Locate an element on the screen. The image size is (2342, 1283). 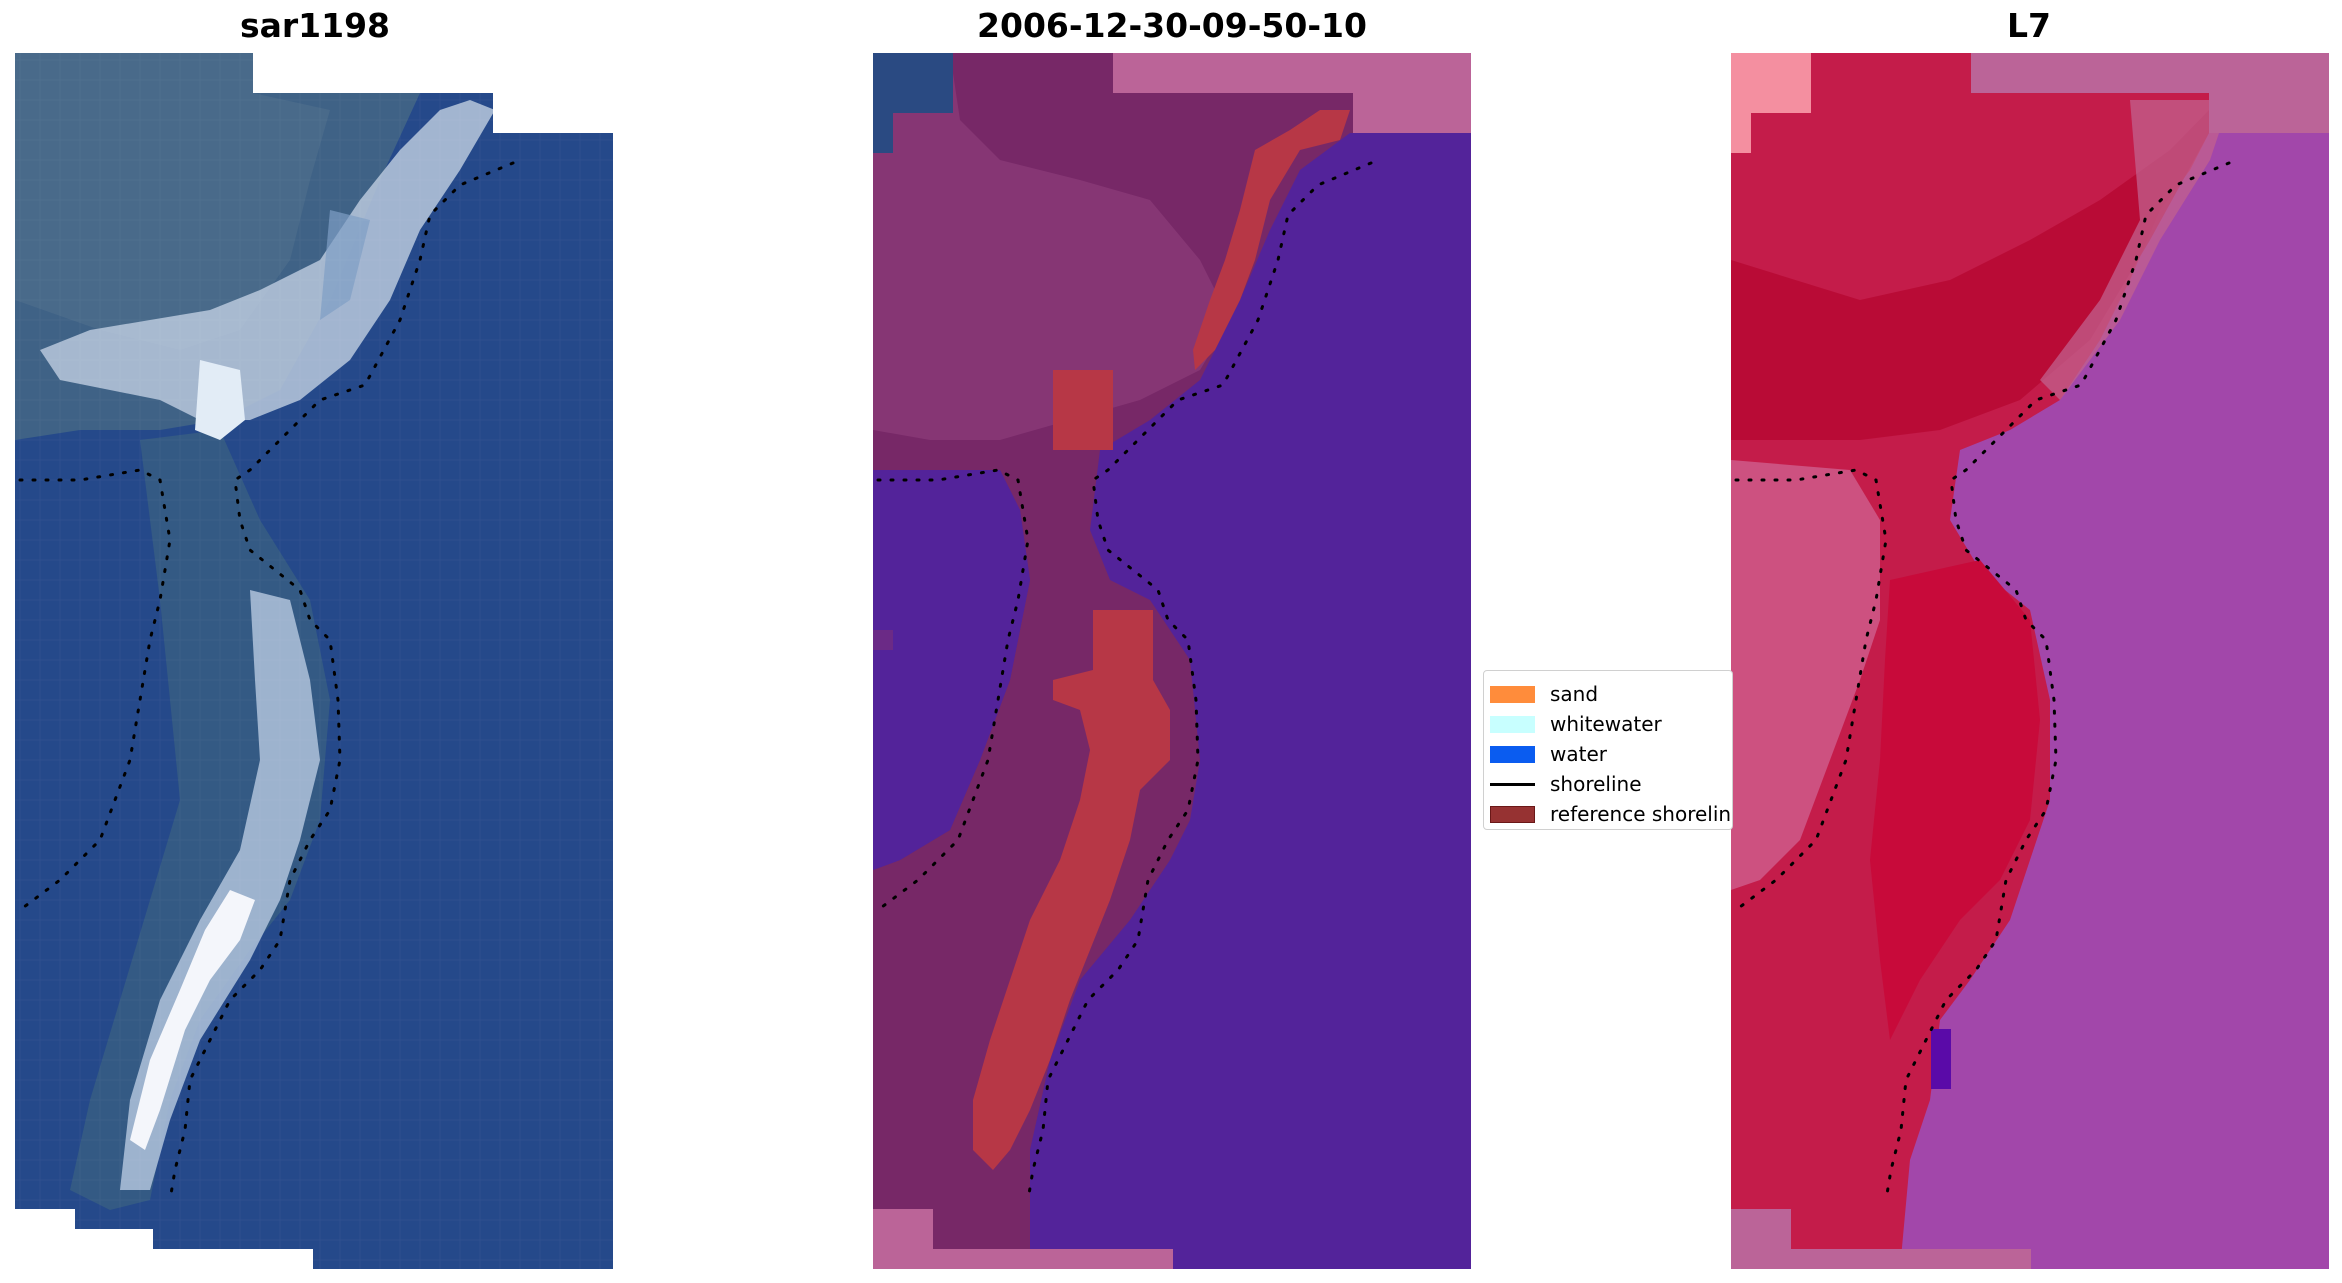
ndwi-land-pink is located at coordinates (1805, 675).